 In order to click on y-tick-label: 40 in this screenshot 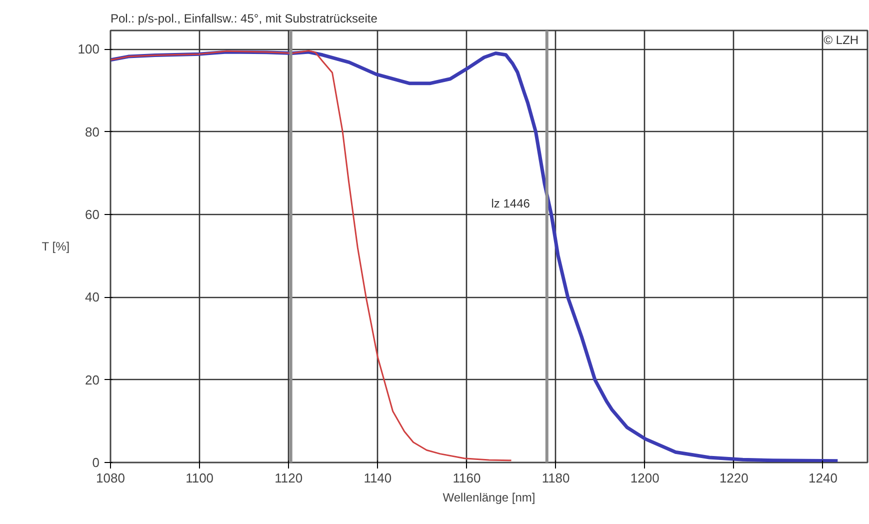, I will do `click(92, 297)`.